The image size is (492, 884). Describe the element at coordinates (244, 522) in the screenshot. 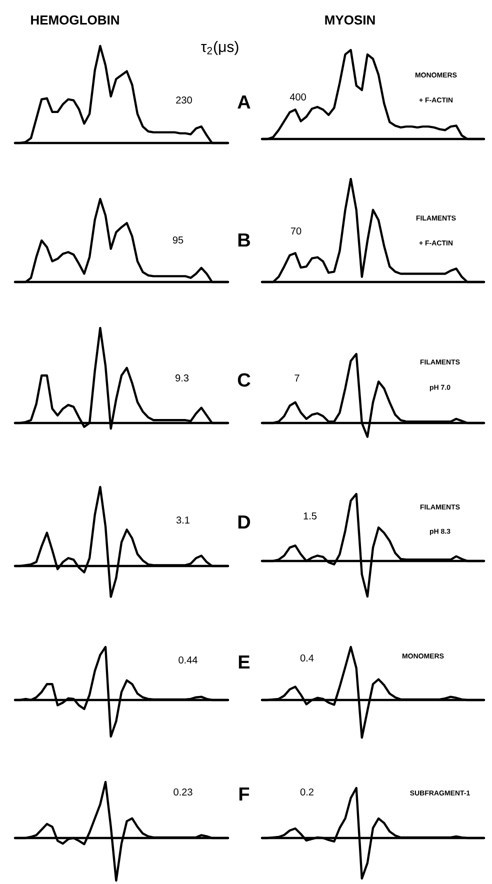

I see `text: D` at that location.